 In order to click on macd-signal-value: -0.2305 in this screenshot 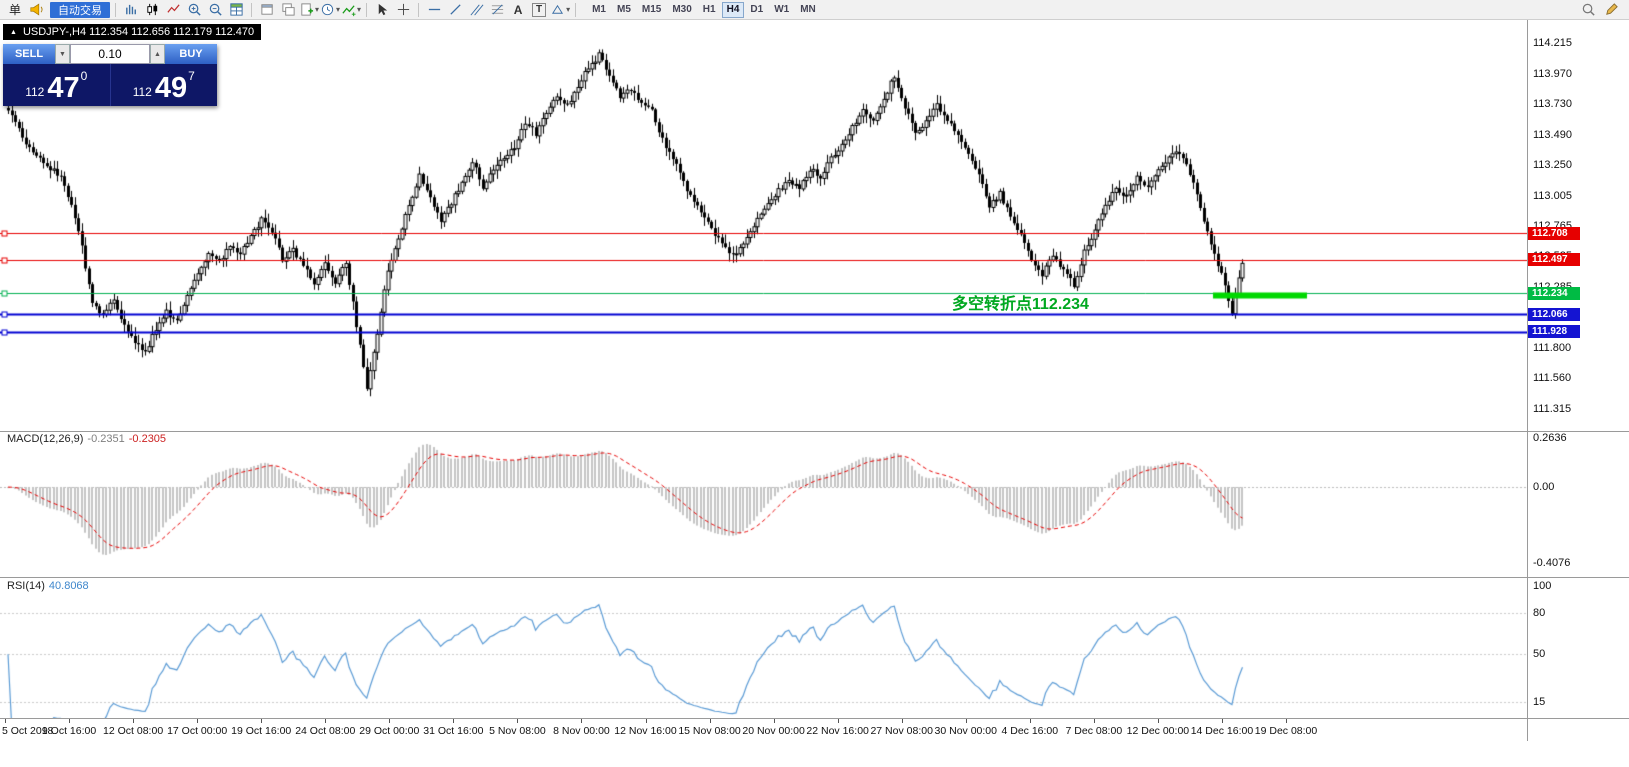, I will do `click(147, 439)`.